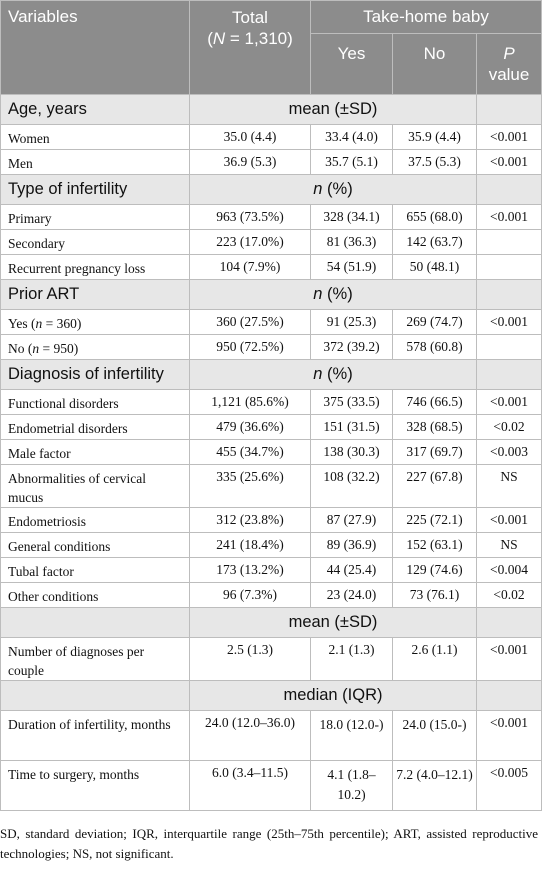 The image size is (542, 870). What do you see at coordinates (95, 322) in the screenshot?
I see `row-label: Yes (n = 360)` at bounding box center [95, 322].